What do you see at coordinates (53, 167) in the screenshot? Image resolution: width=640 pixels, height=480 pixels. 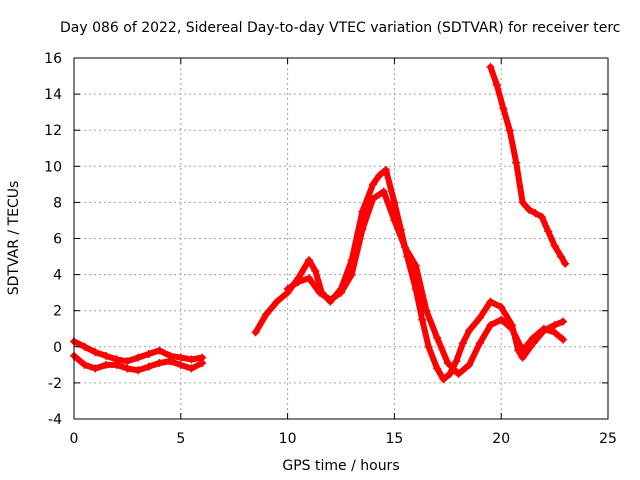 I see `y-tick-label: 10` at bounding box center [53, 167].